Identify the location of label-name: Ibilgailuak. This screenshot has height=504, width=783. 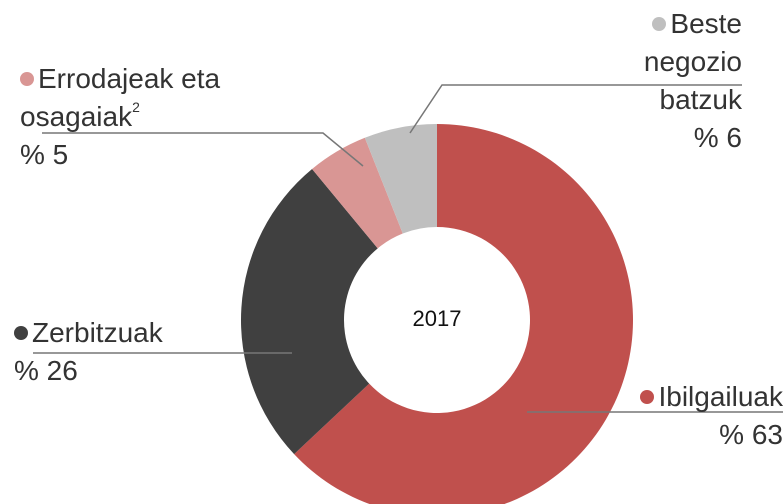
(706, 397).